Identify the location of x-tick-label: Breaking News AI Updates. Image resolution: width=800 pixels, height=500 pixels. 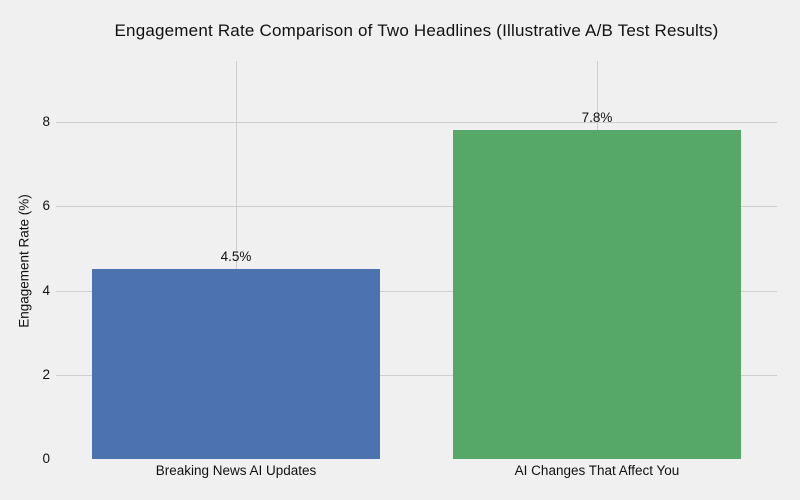
(236, 470).